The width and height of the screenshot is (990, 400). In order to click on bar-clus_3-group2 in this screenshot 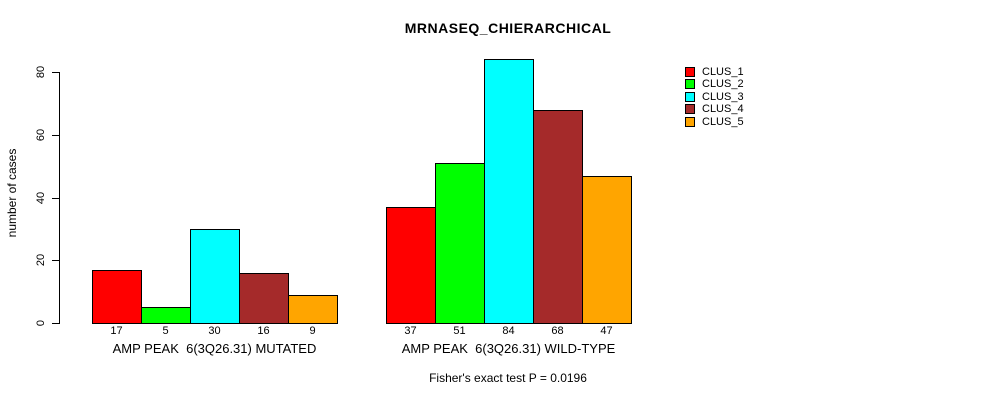, I will do `click(509, 191)`.